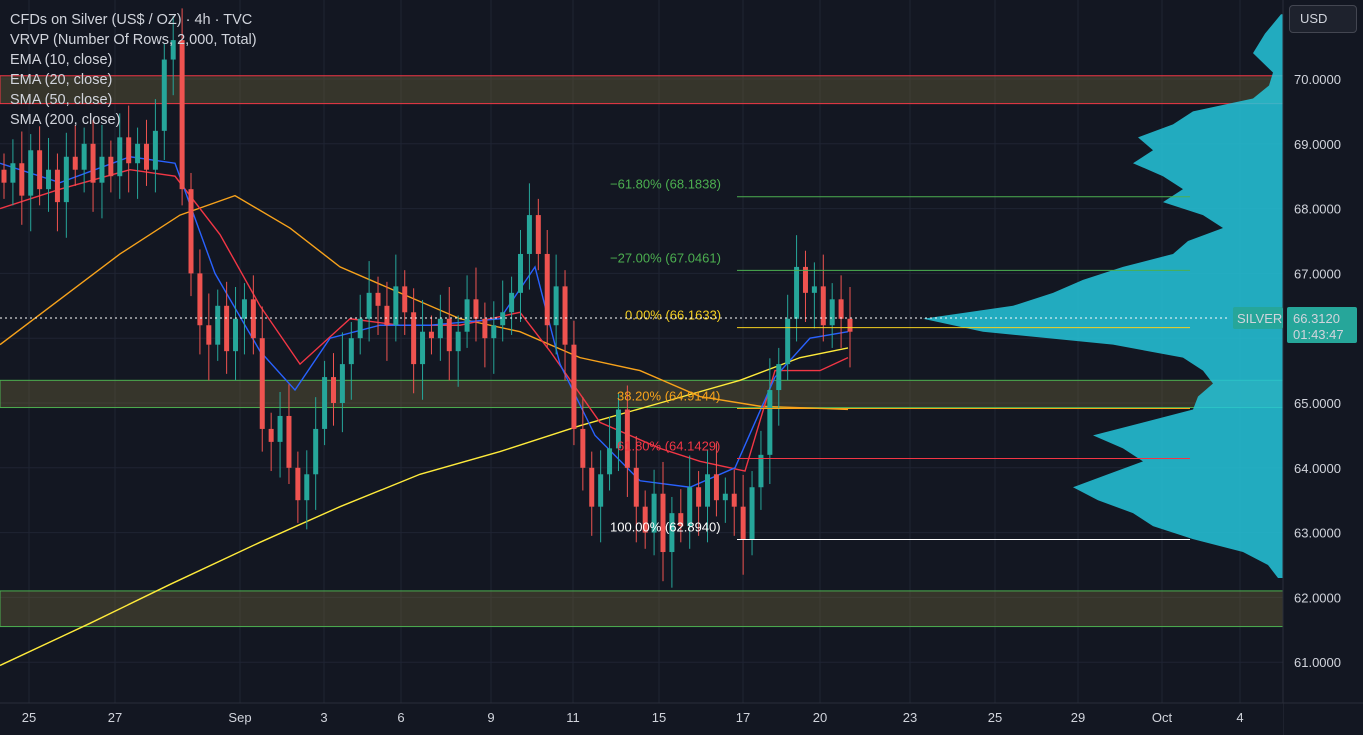  What do you see at coordinates (1258, 317) in the screenshot?
I see `symbol-badge` at bounding box center [1258, 317].